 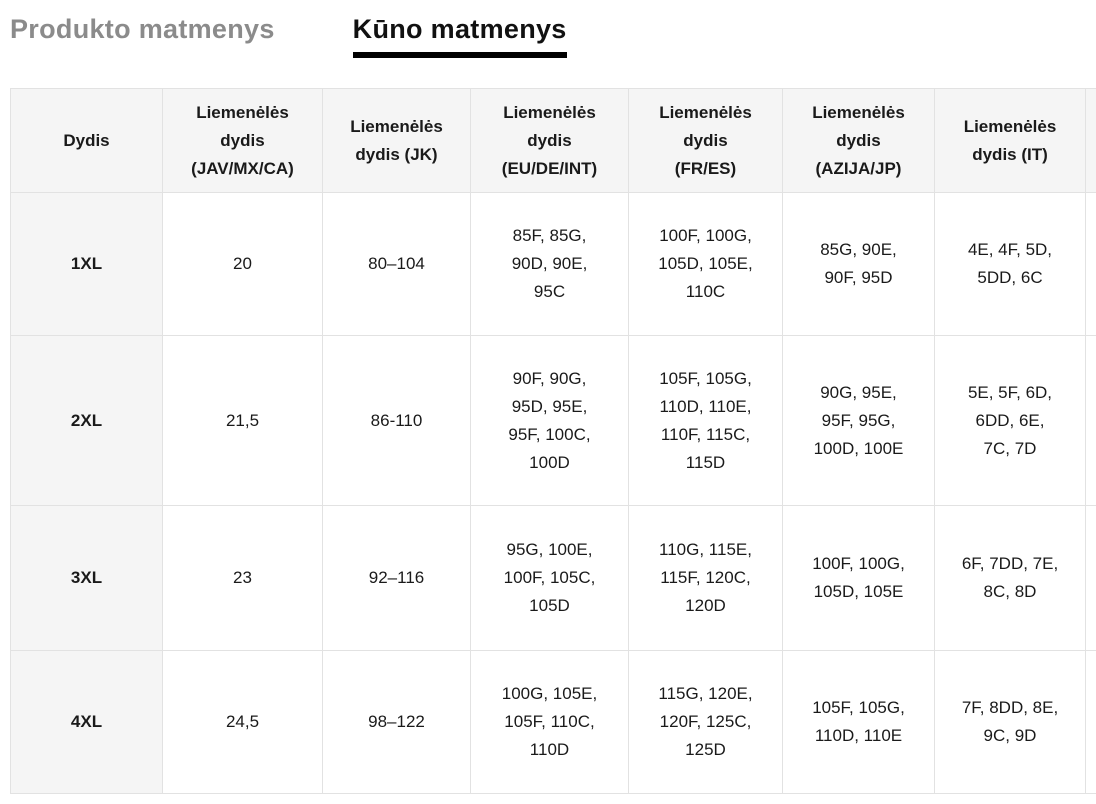 What do you see at coordinates (396, 264) in the screenshot?
I see `cell-bra-uk: 80–104` at bounding box center [396, 264].